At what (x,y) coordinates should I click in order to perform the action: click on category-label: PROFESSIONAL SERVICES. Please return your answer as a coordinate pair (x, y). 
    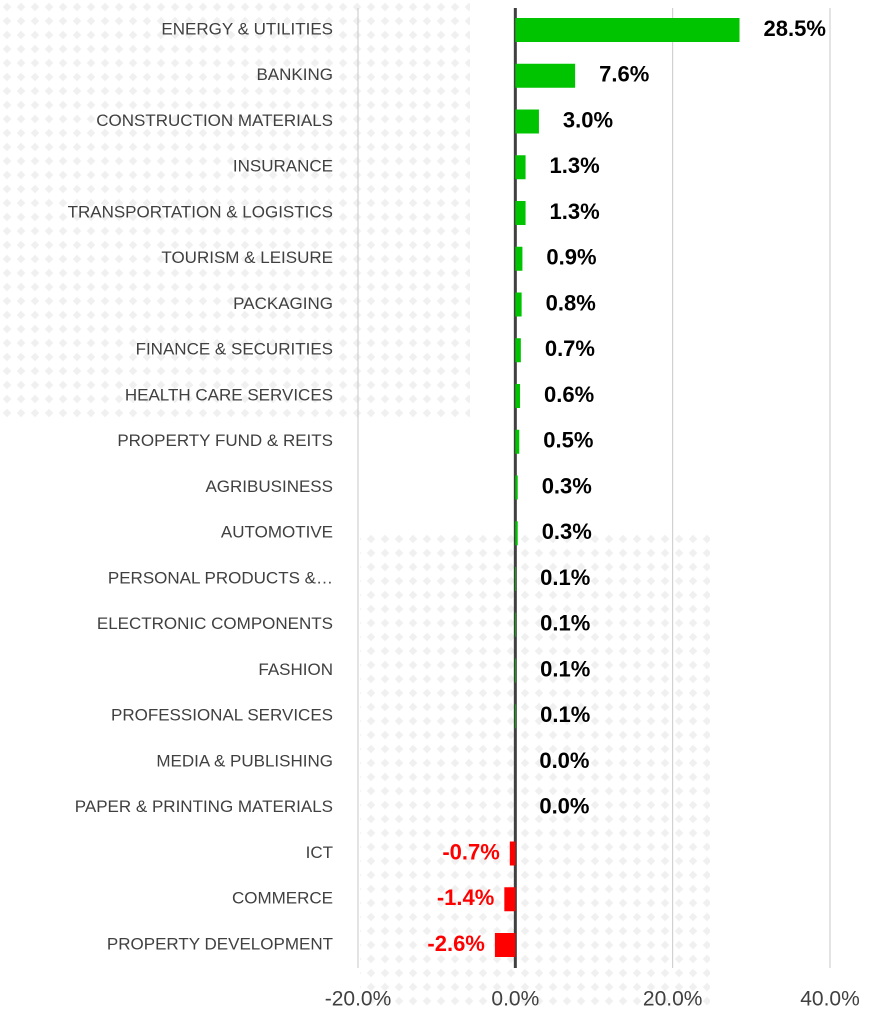
    Looking at the image, I should click on (222, 715).